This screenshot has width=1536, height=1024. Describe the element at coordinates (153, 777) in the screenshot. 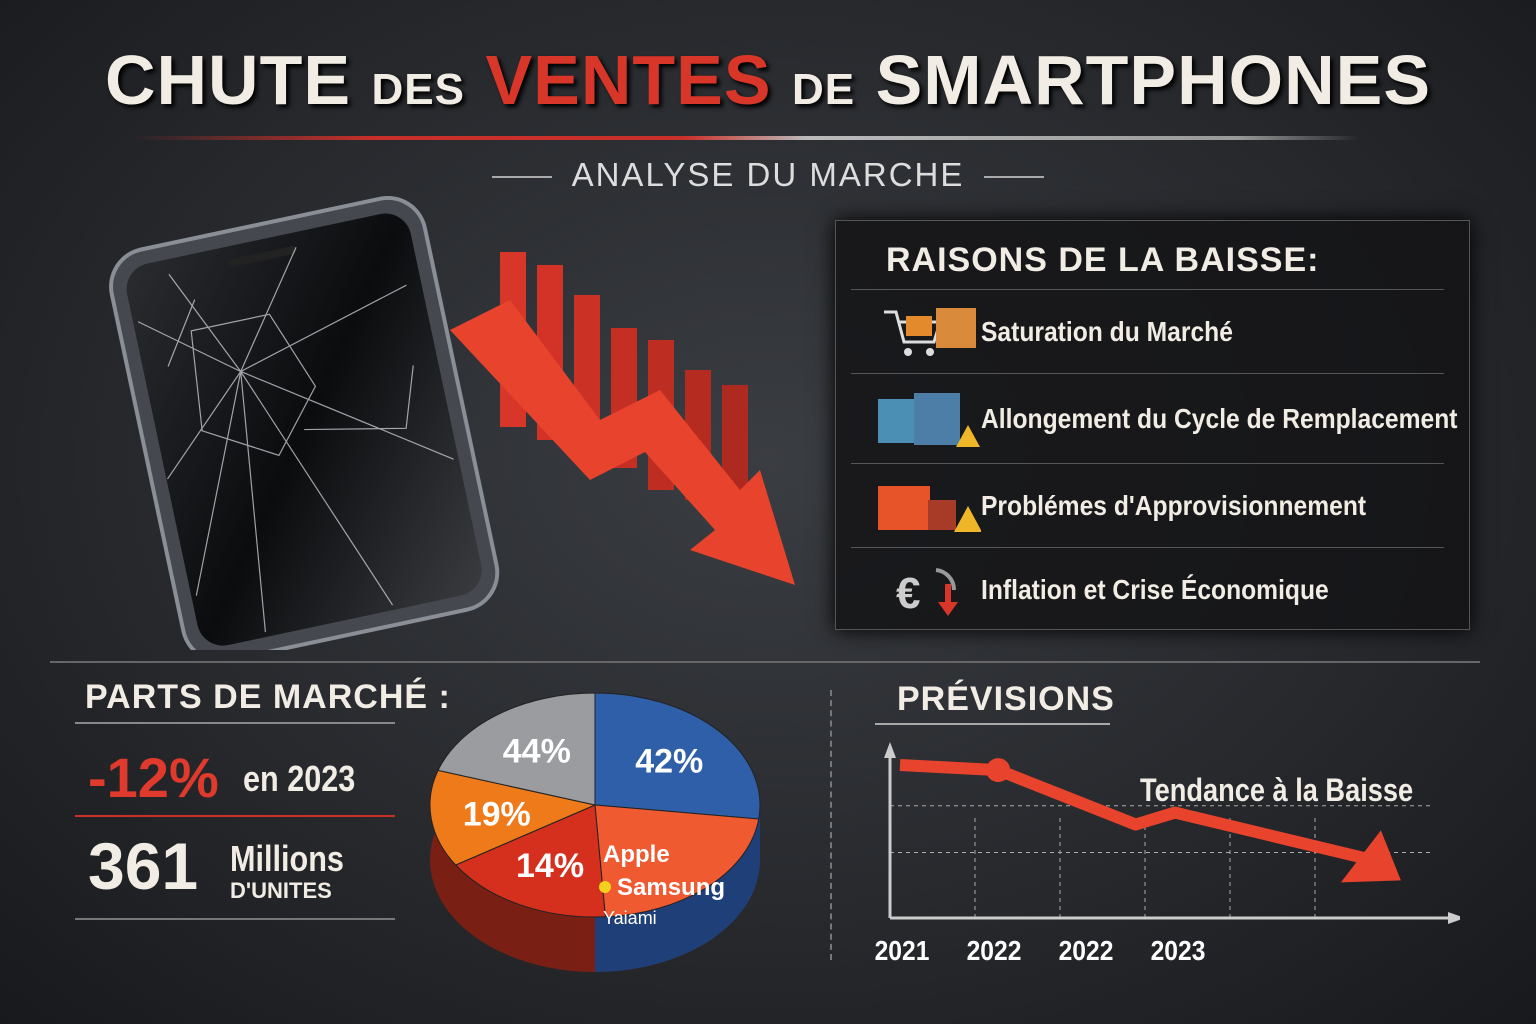

I see `sales-change: -12%` at that location.